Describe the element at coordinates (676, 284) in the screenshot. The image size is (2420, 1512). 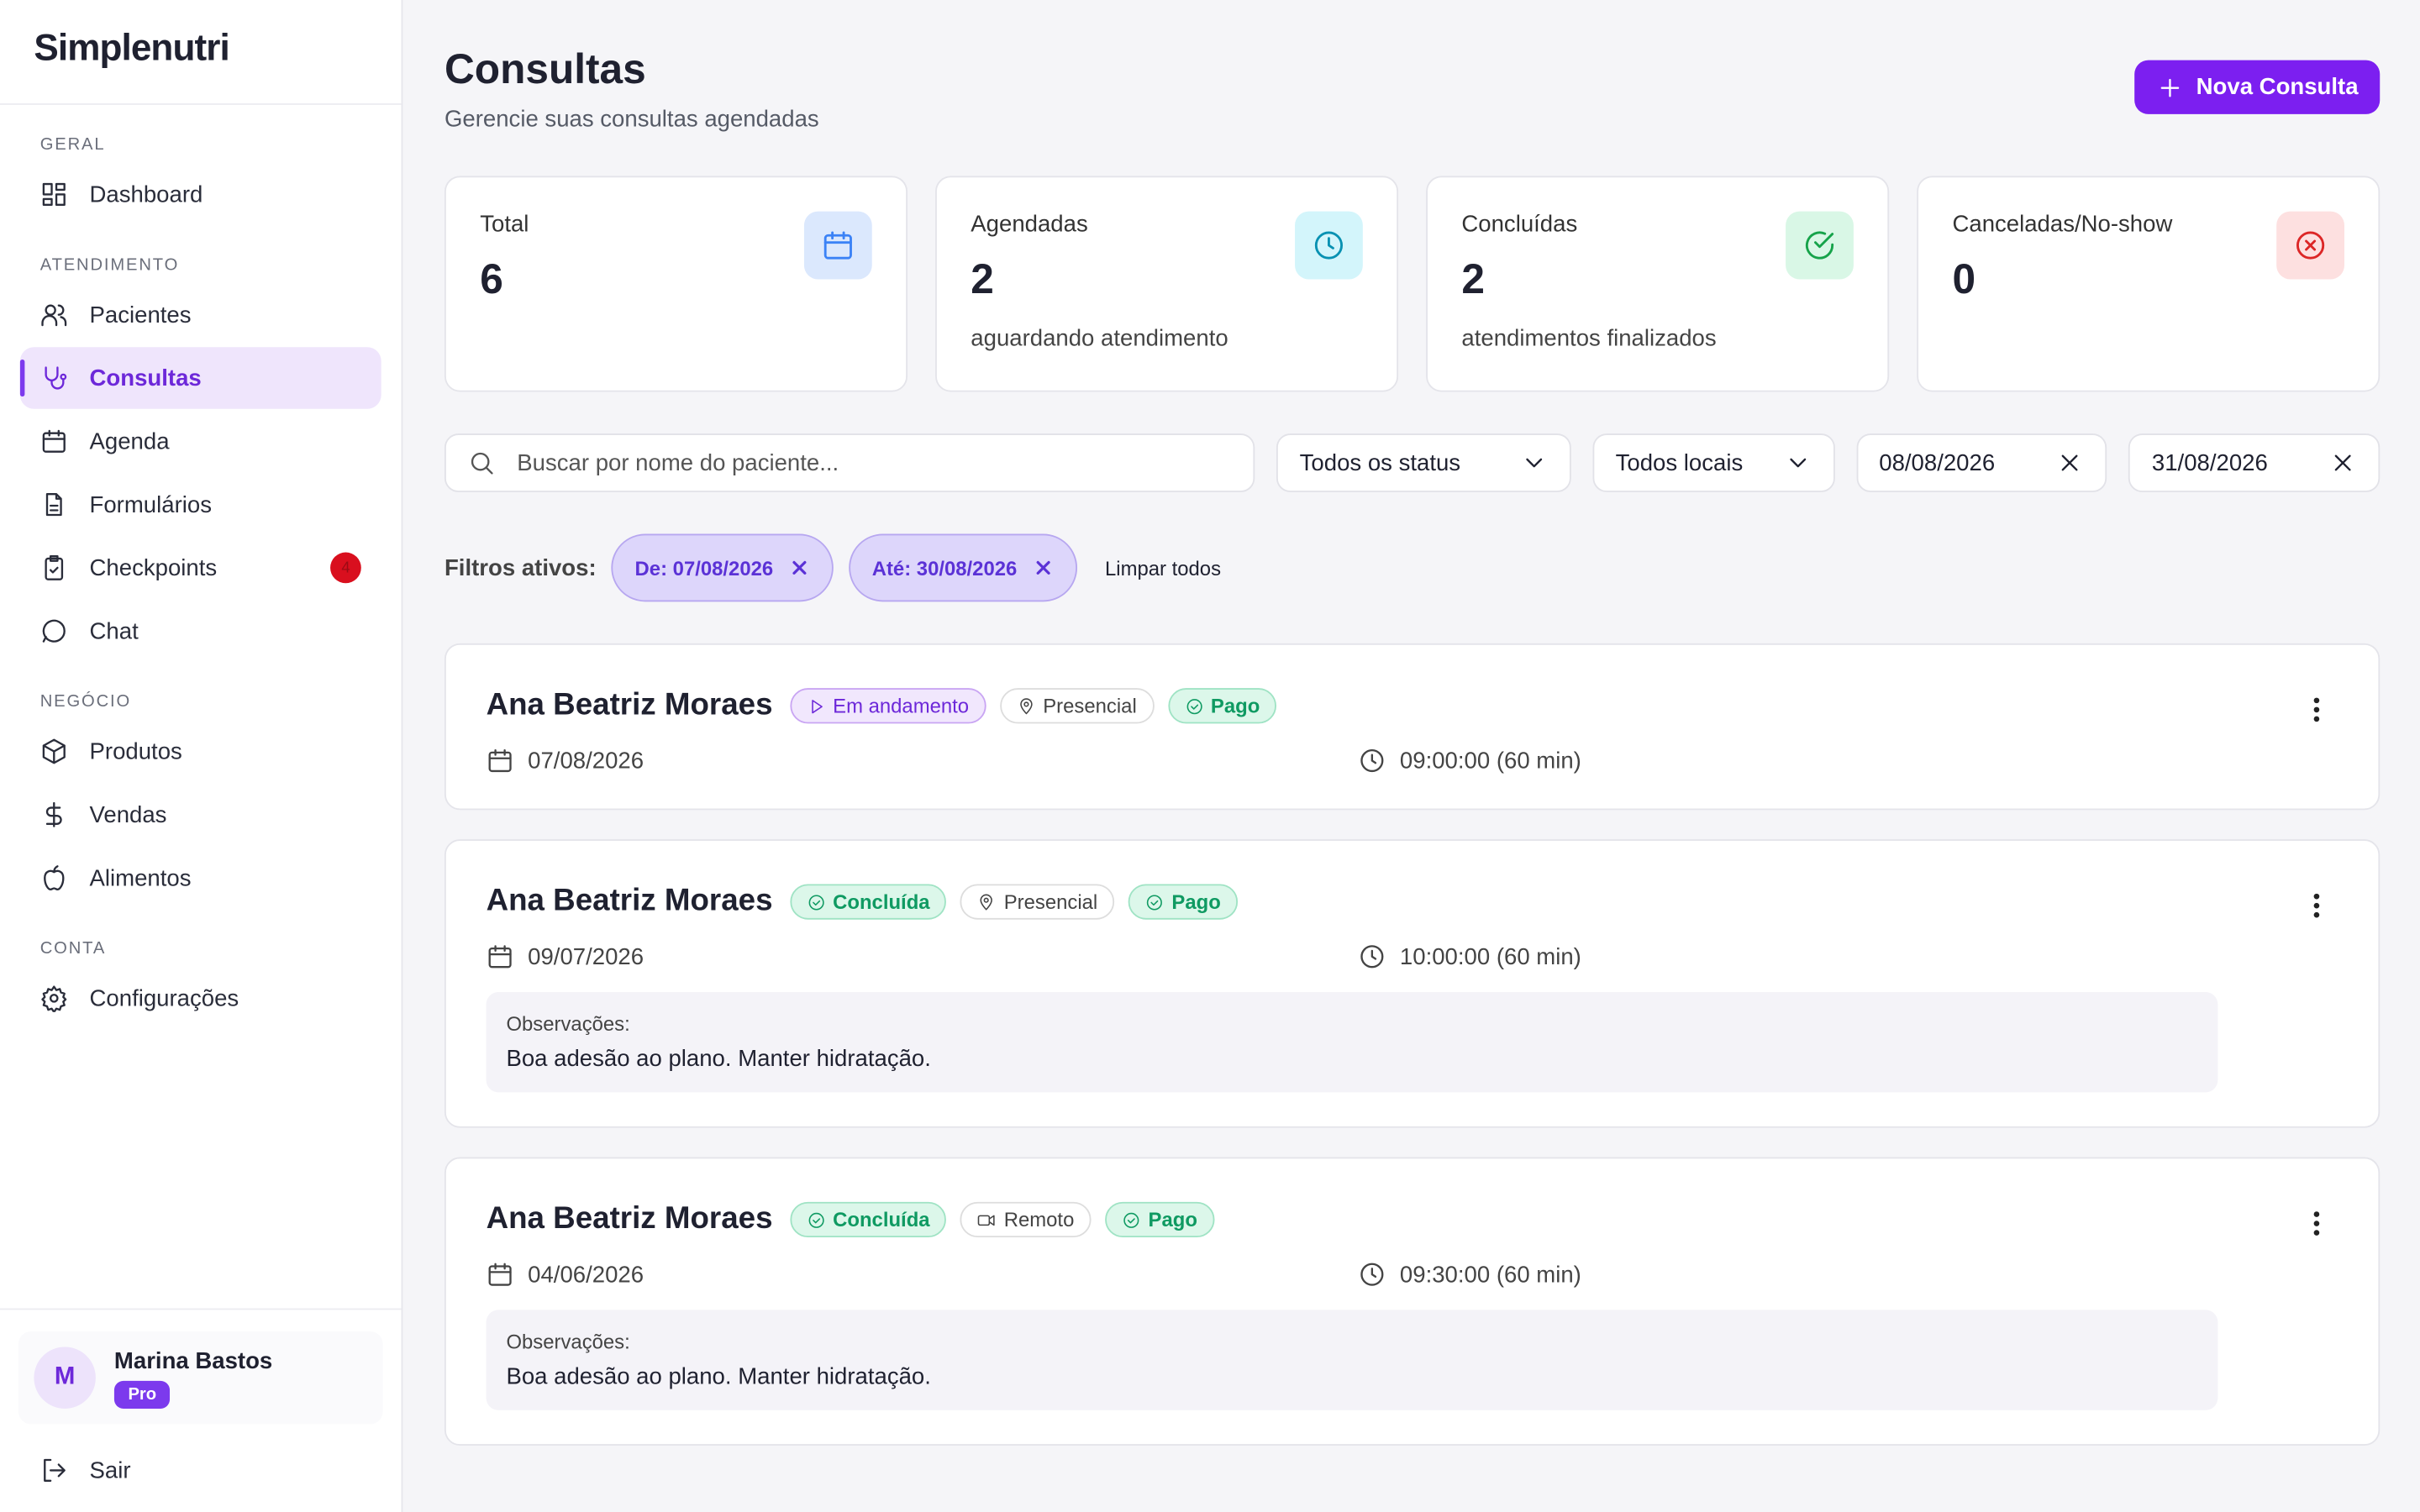
I see `stat-card: Total 6` at that location.